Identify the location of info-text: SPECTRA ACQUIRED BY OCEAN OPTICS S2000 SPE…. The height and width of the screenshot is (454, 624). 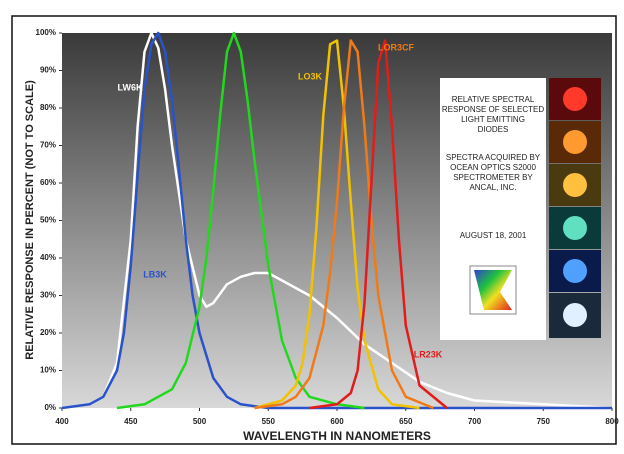
(493, 172).